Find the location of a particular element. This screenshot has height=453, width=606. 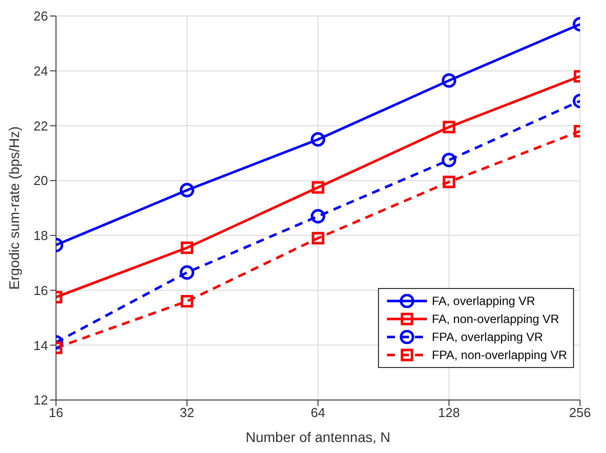

y-tick-label: 26 is located at coordinates (41, 16).